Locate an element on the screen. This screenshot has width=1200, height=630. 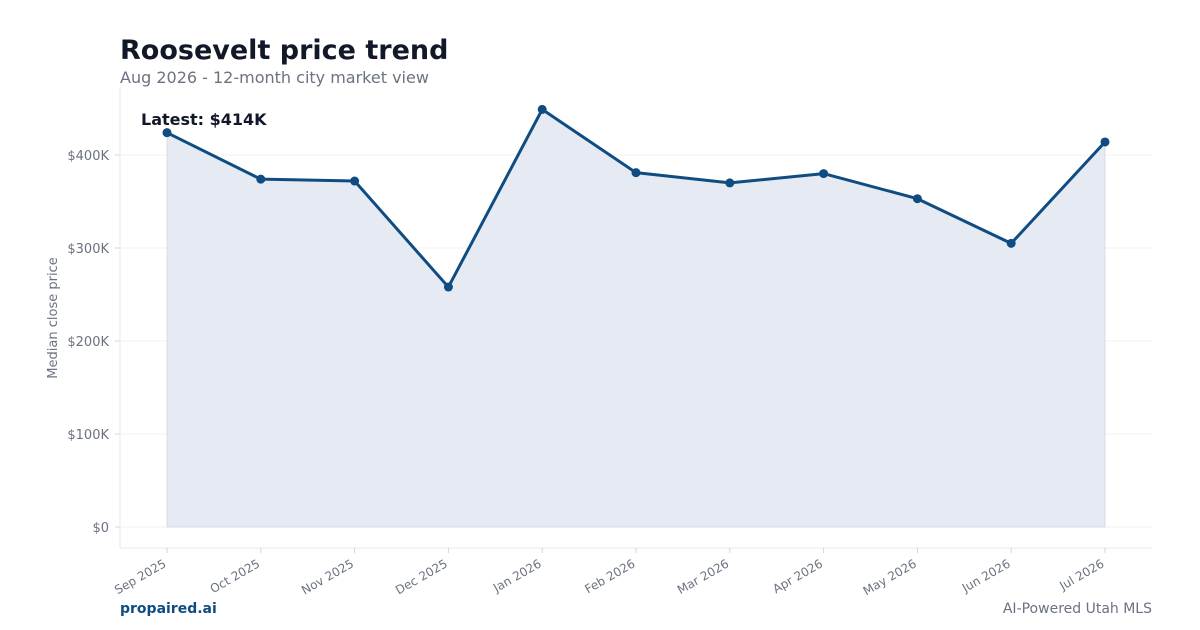
x-tick-label: Nov 2025 is located at coordinates (327, 576).